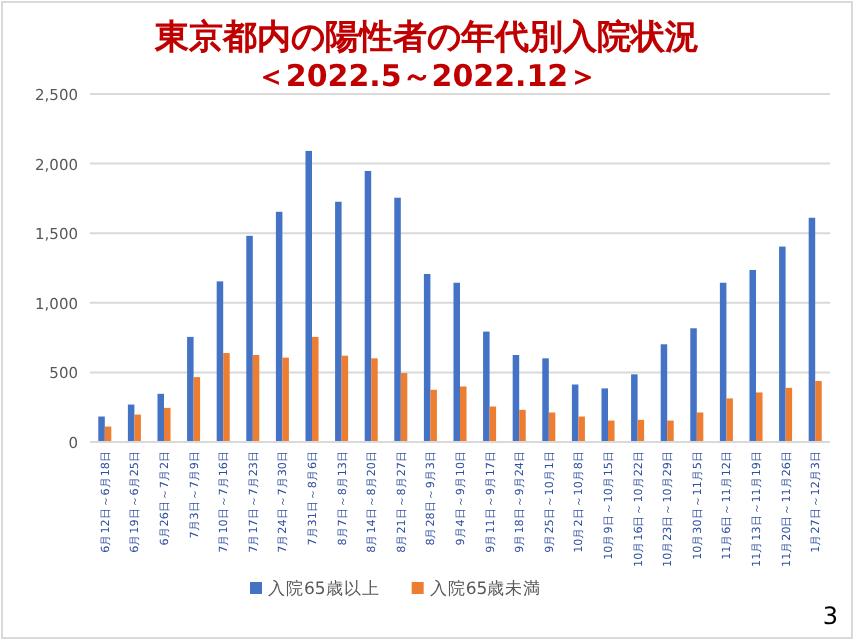 This screenshot has width=854, height=640. I want to click on chart-title: 東京都内の陽性者の年代別入院状況, so click(426, 38).